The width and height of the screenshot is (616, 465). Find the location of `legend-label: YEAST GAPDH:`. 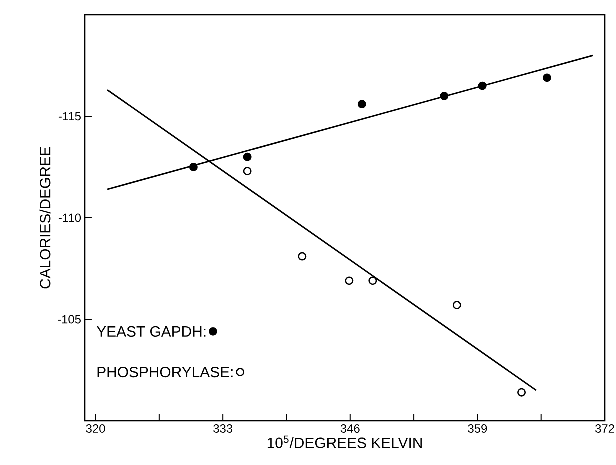

legend-label: YEAST GAPDH: is located at coordinates (151, 331).